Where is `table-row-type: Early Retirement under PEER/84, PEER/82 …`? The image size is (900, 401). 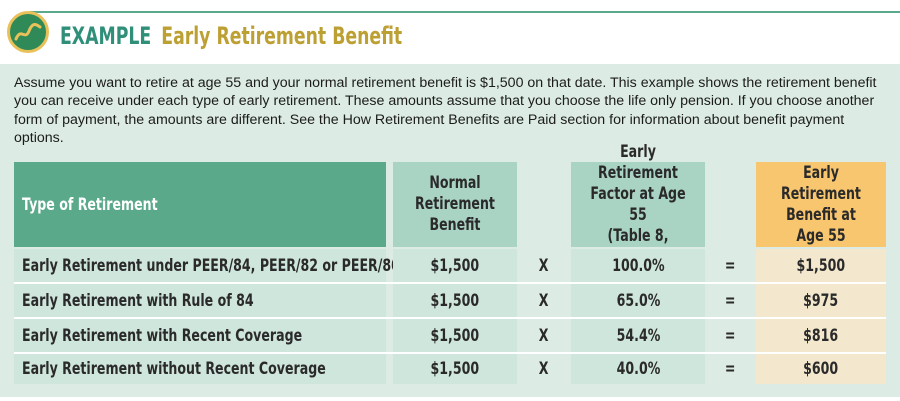
table-row-type: Early Retirement under PEER/84, PEER/82 … is located at coordinates (207, 265).